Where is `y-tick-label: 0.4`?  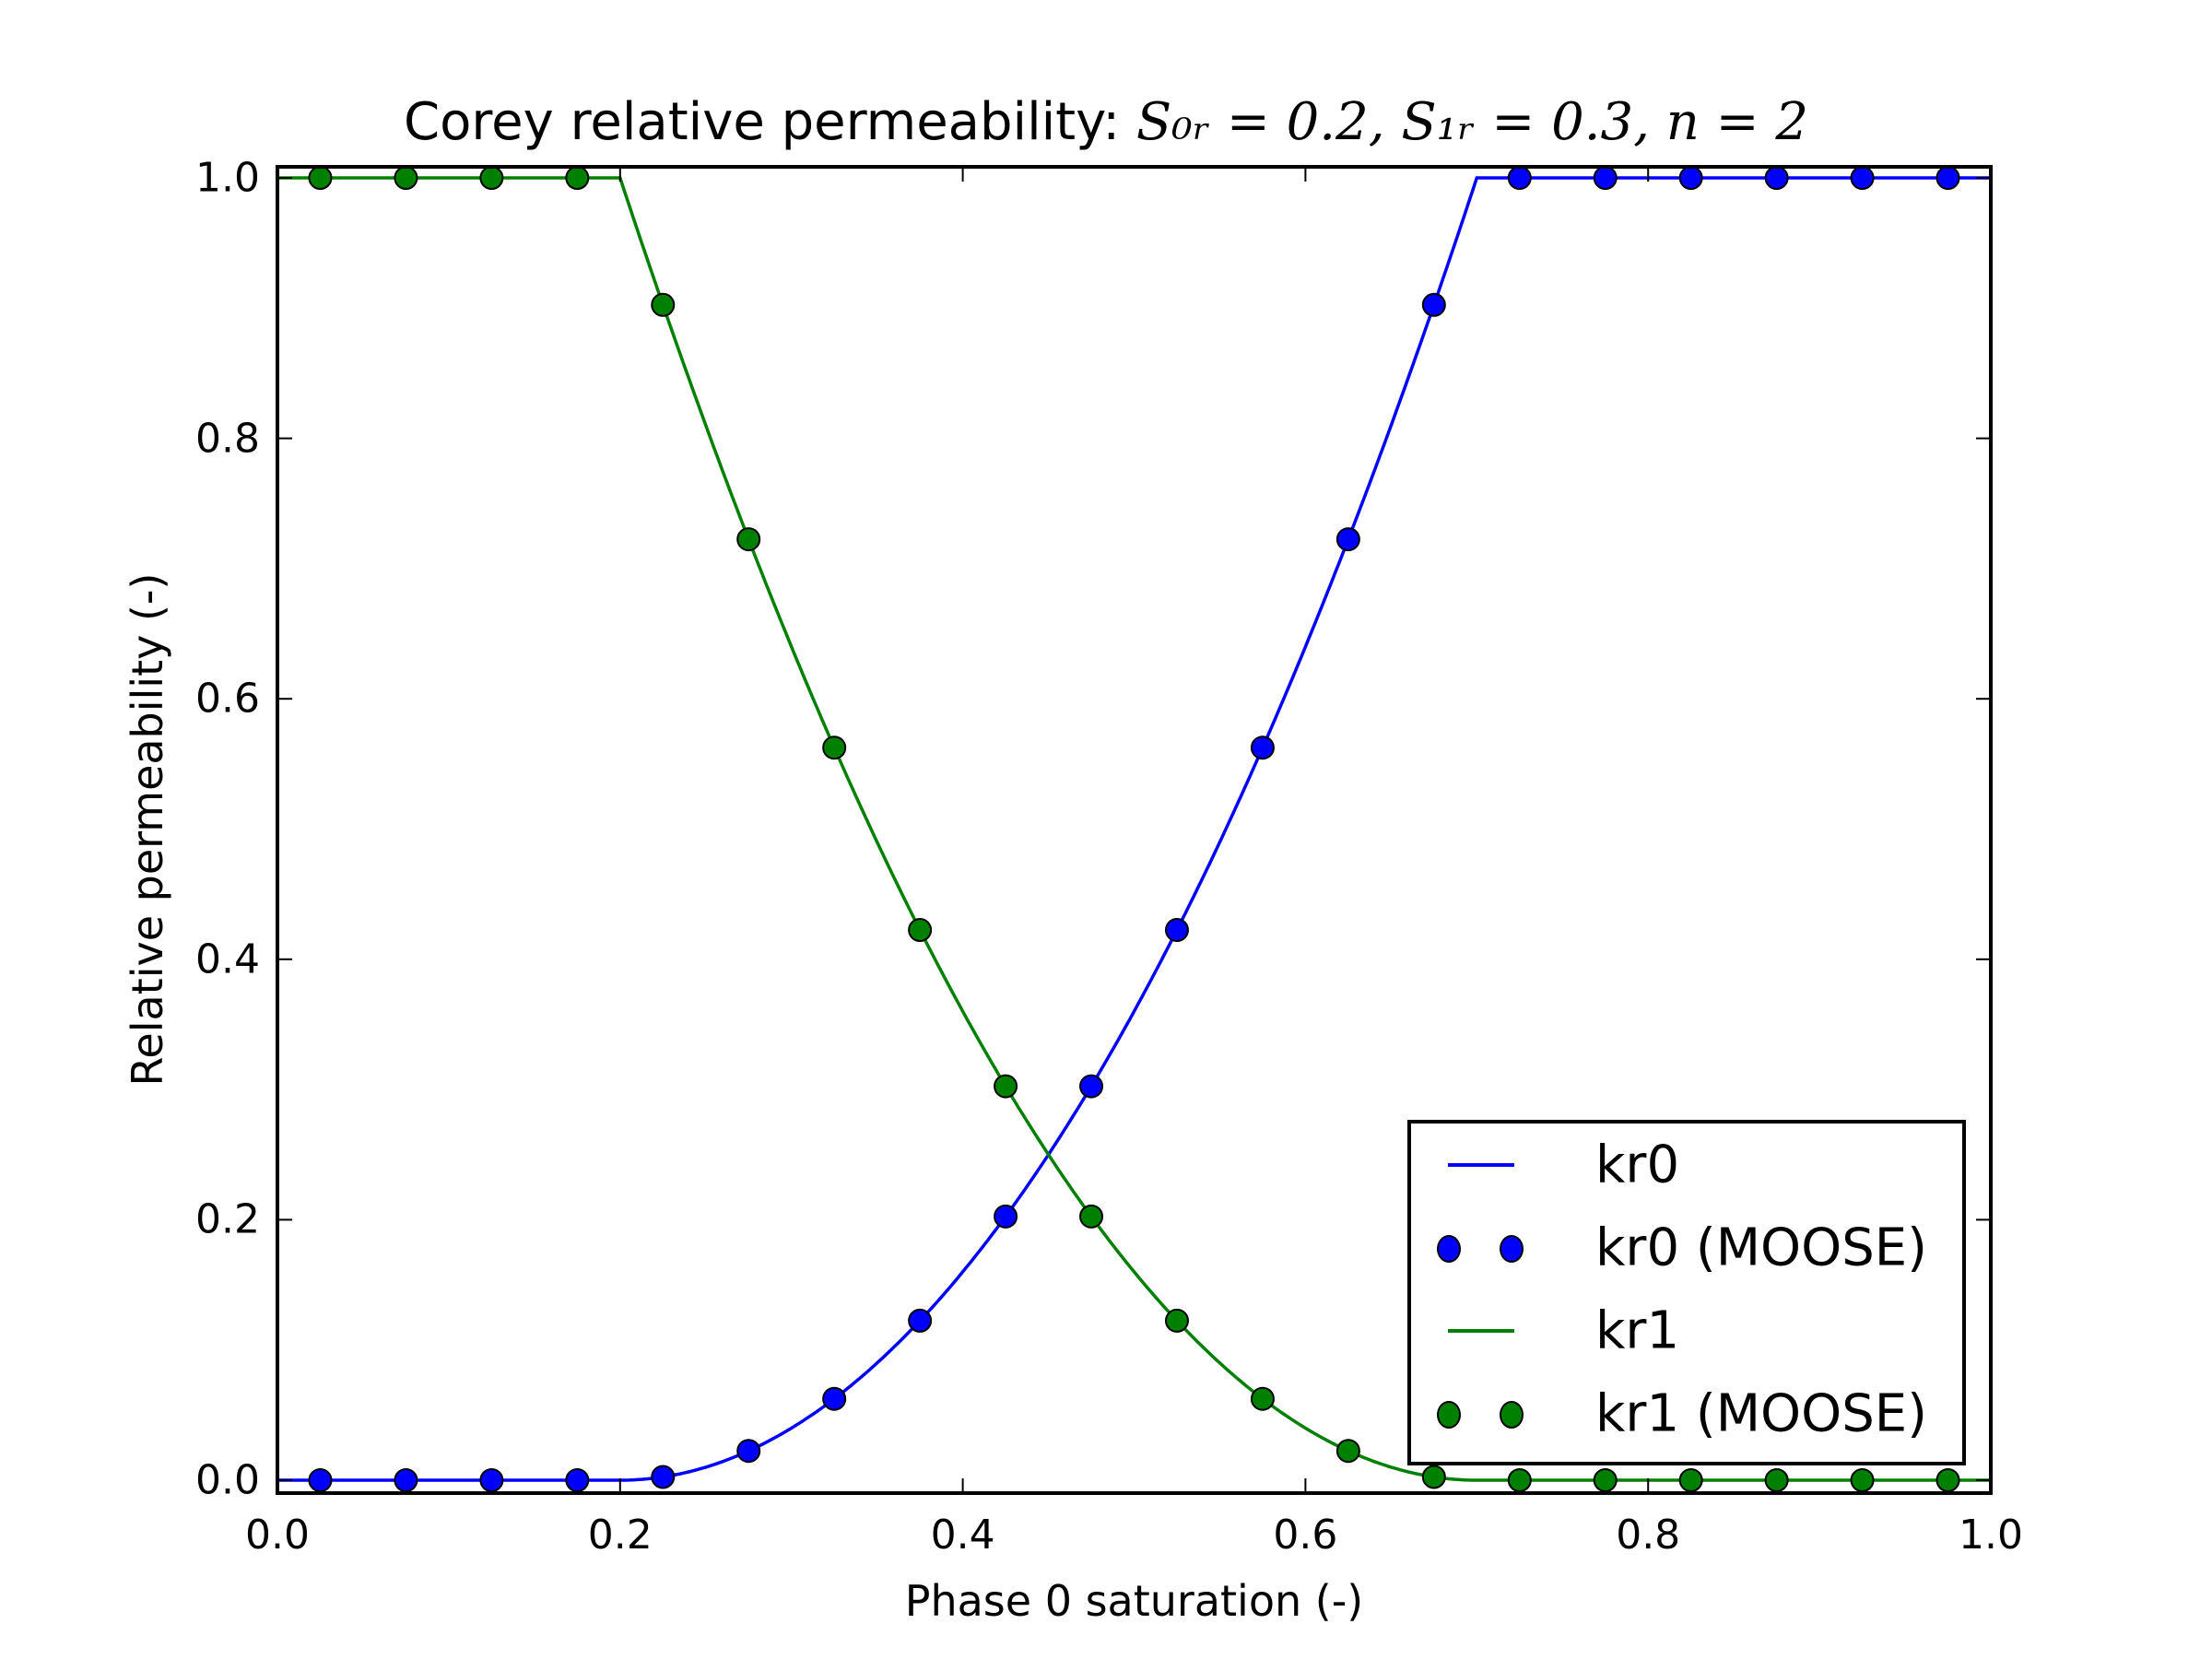 y-tick-label: 0.4 is located at coordinates (227, 959).